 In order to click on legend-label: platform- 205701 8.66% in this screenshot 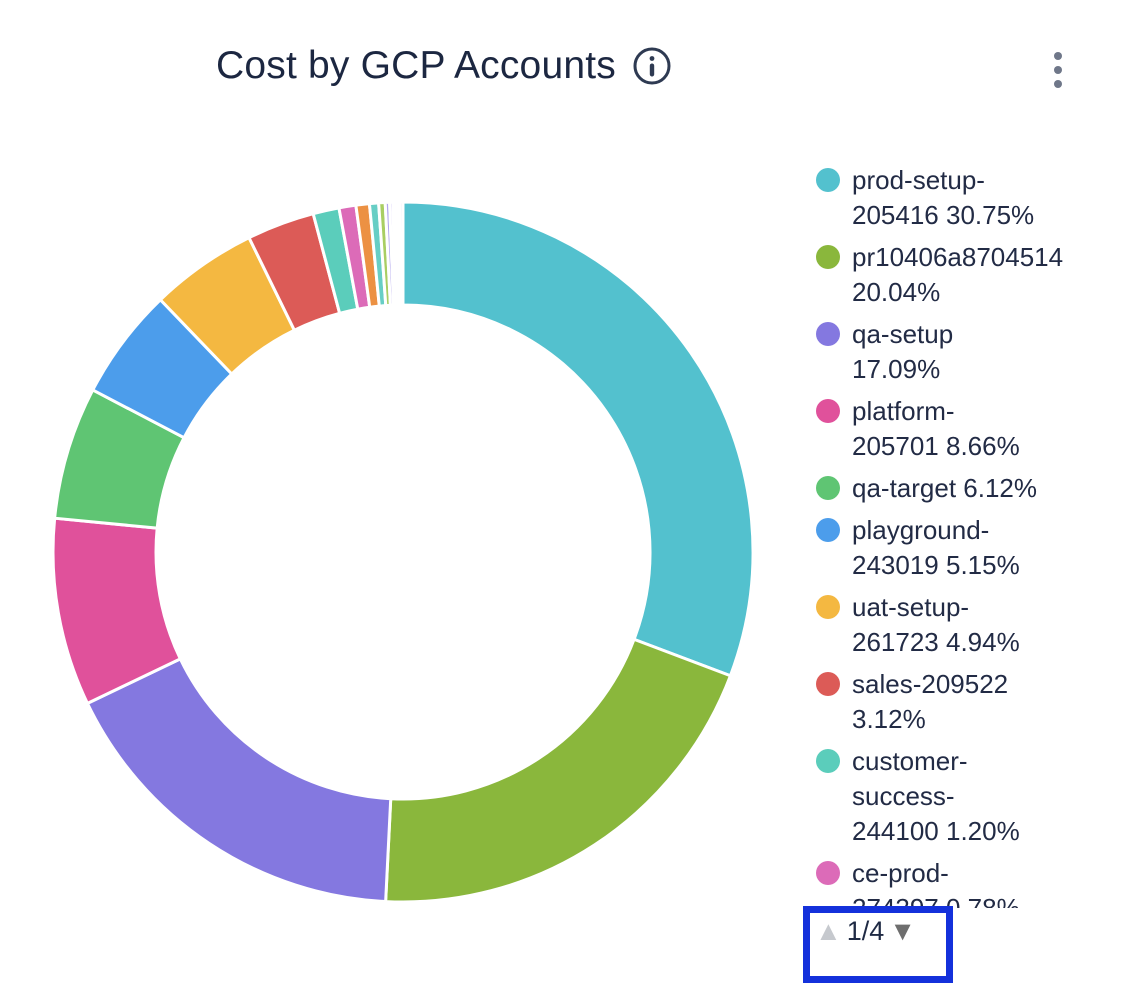, I will do `click(936, 428)`.